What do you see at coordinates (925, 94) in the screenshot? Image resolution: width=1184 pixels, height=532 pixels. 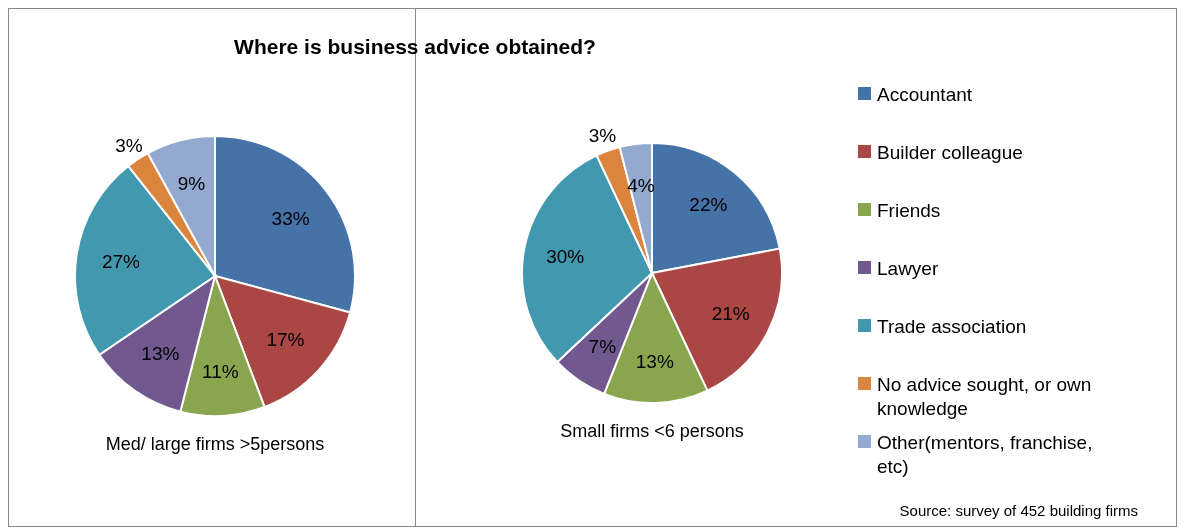 I see `legend-label: Accountant` at bounding box center [925, 94].